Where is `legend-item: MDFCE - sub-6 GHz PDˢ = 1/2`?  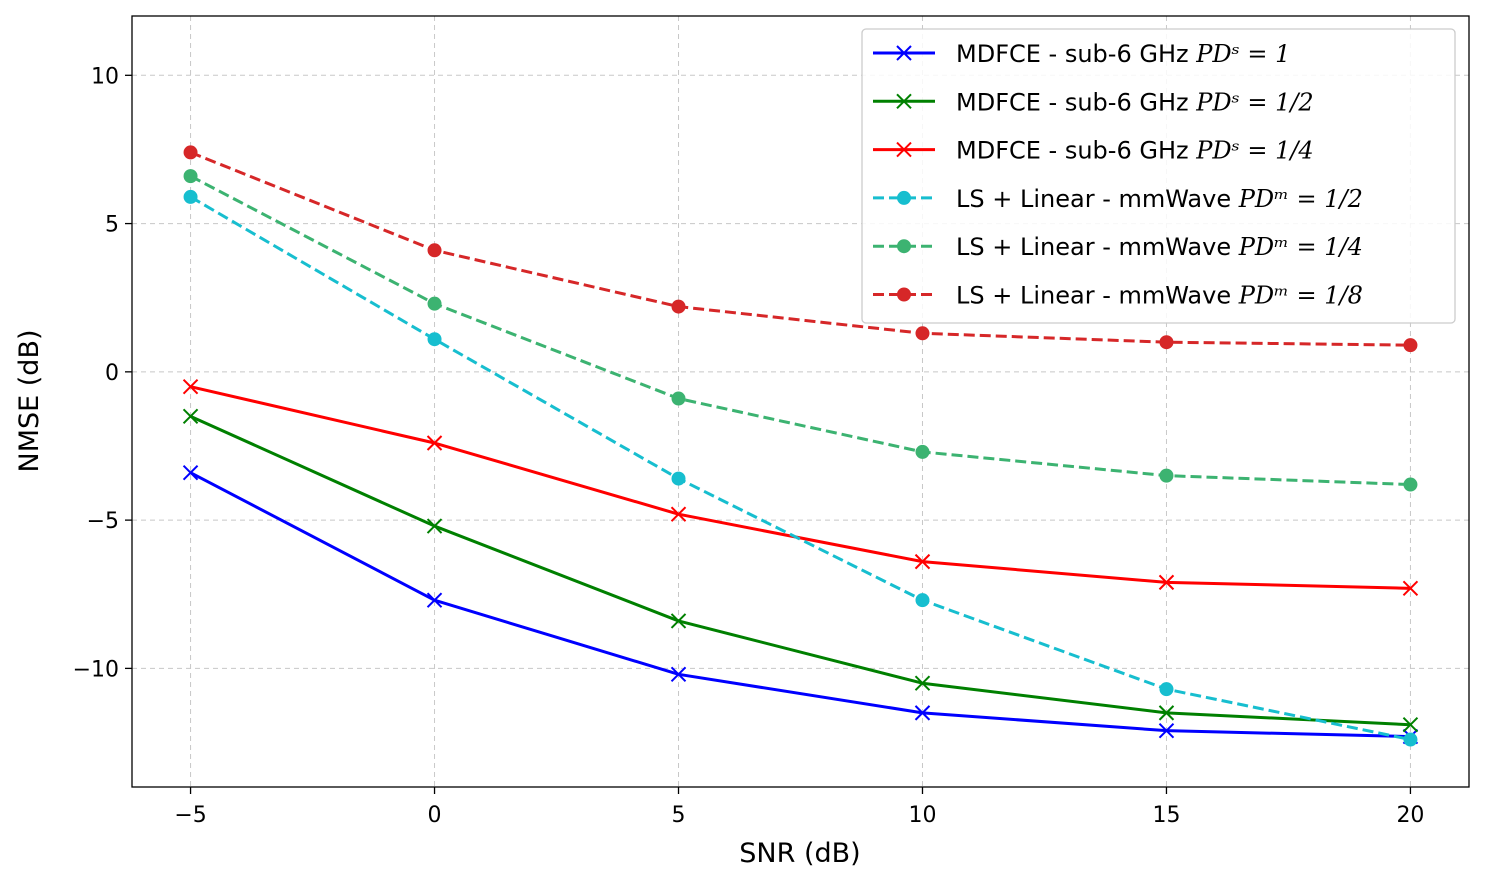
legend-item: MDFCE - sub-6 GHz PDˢ = 1/2 is located at coordinates (1093, 102).